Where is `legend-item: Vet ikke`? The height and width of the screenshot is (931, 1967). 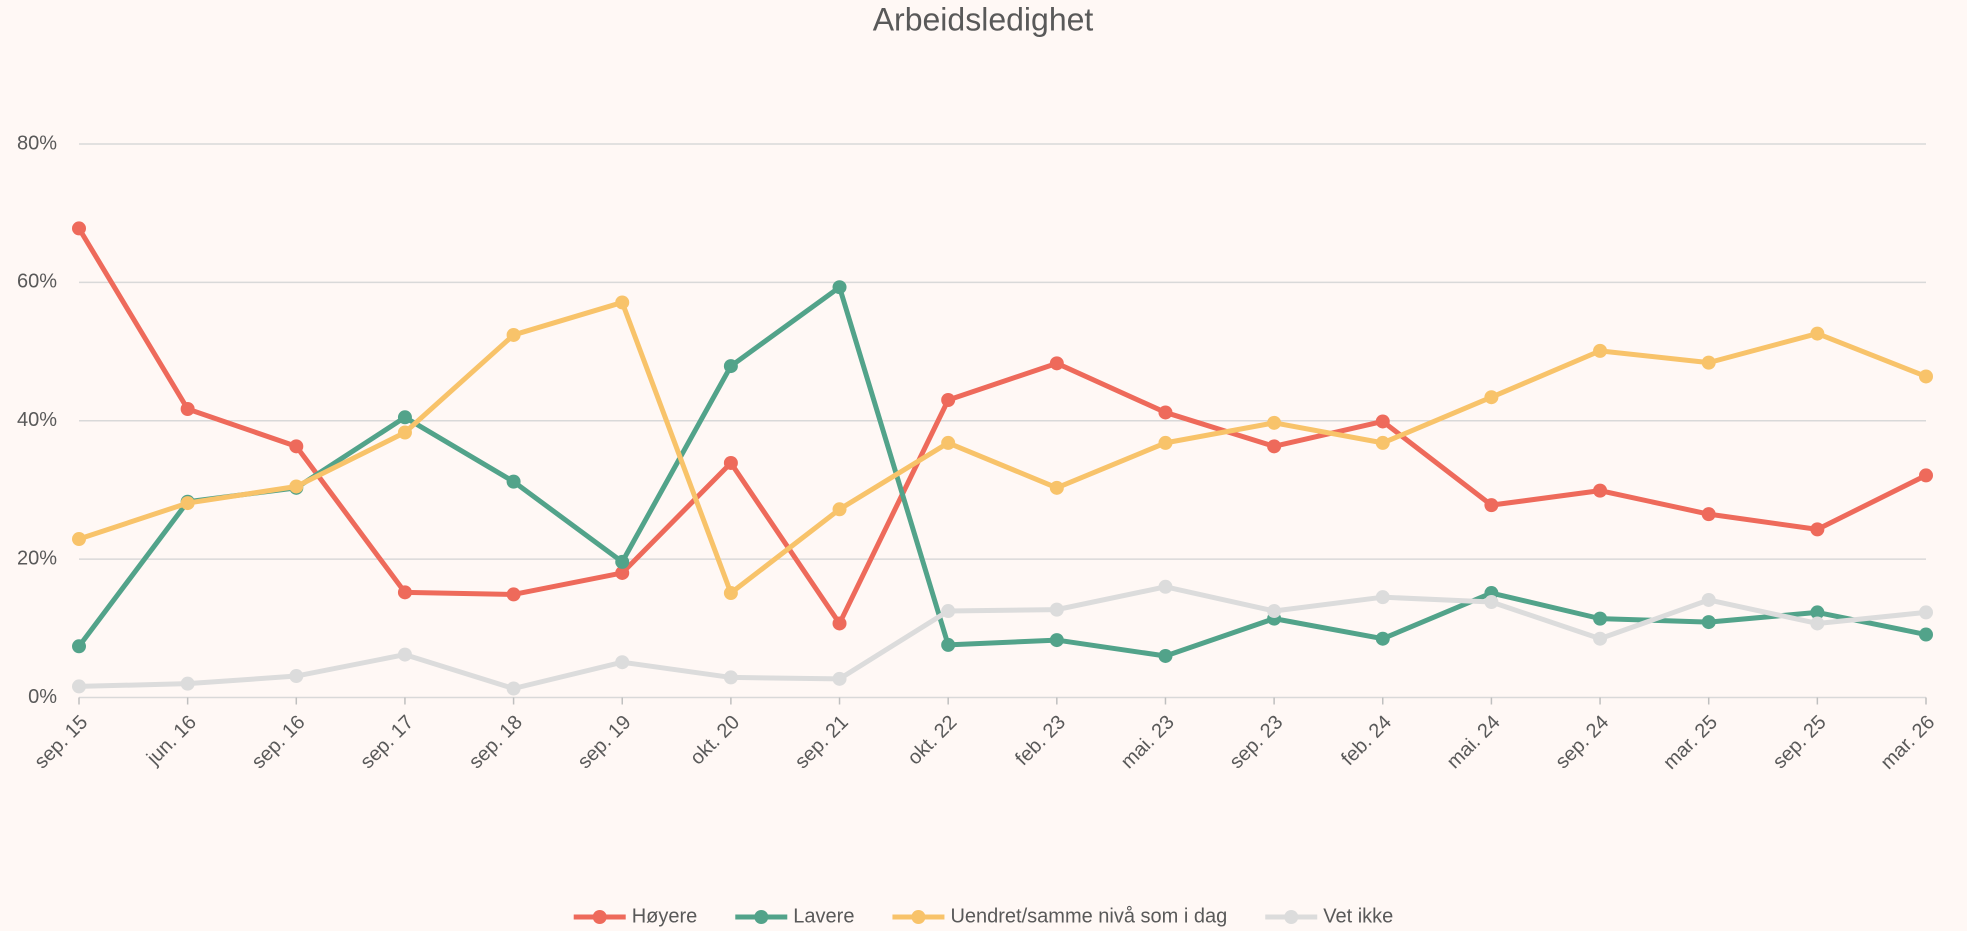 legend-item: Vet ikke is located at coordinates (1329, 916).